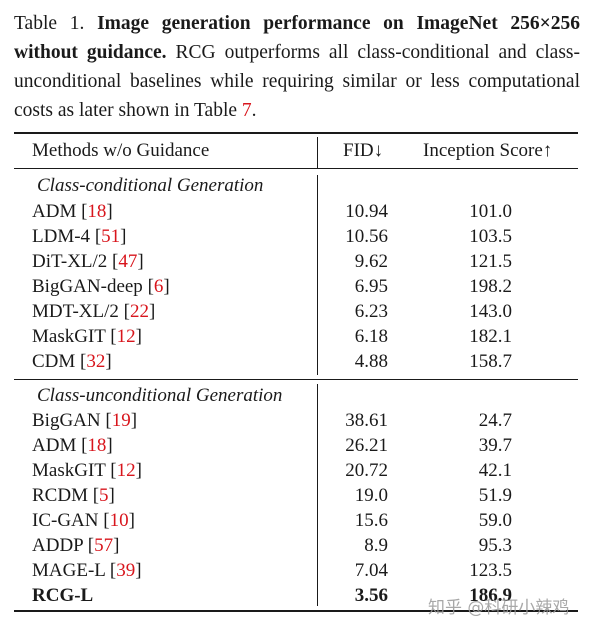 The image size is (591, 632). I want to click on inception-score-value: 121.5, so click(490, 261).